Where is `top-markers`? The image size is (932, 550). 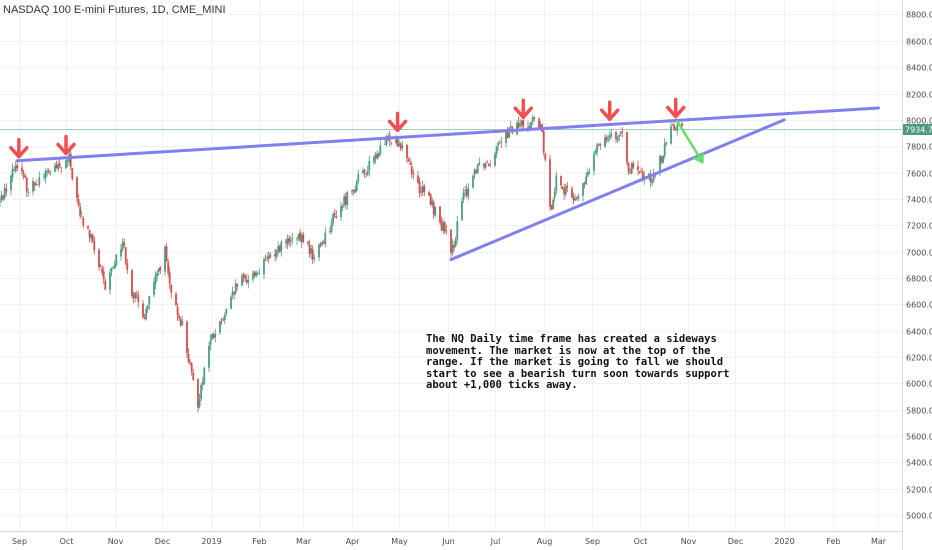 top-markers is located at coordinates (347, 128).